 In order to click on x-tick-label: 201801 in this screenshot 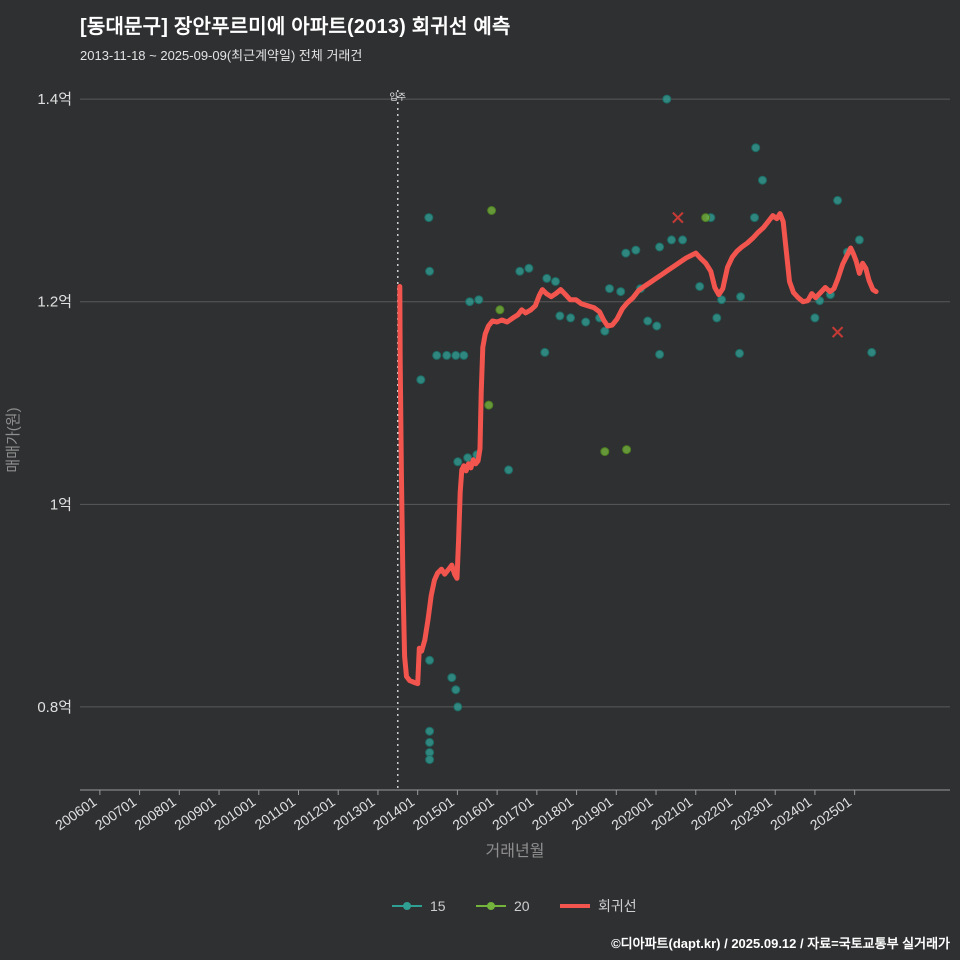, I will do `click(553, 813)`.